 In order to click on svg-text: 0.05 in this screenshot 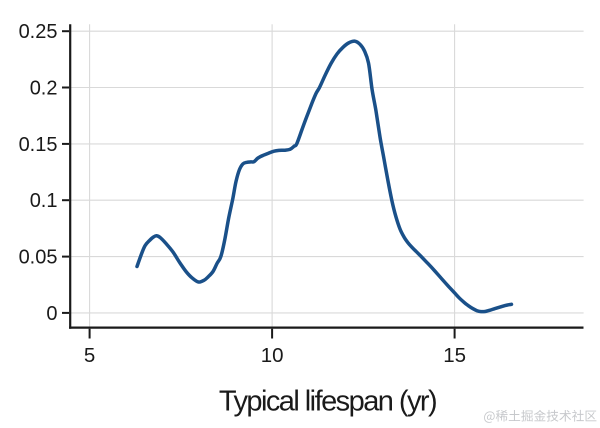, I will do `click(38, 258)`.